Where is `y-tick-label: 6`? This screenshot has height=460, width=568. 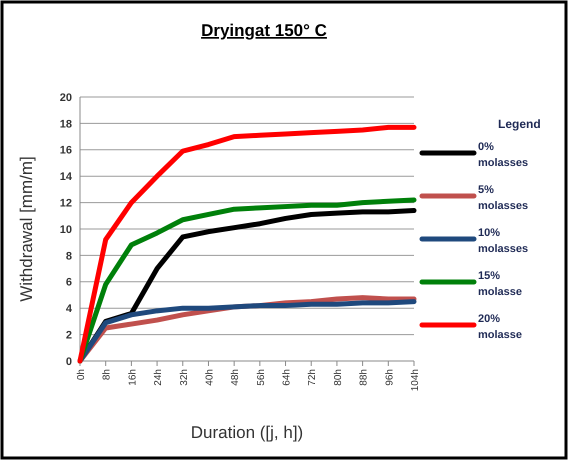 y-tick-label: 6 is located at coordinates (69, 282).